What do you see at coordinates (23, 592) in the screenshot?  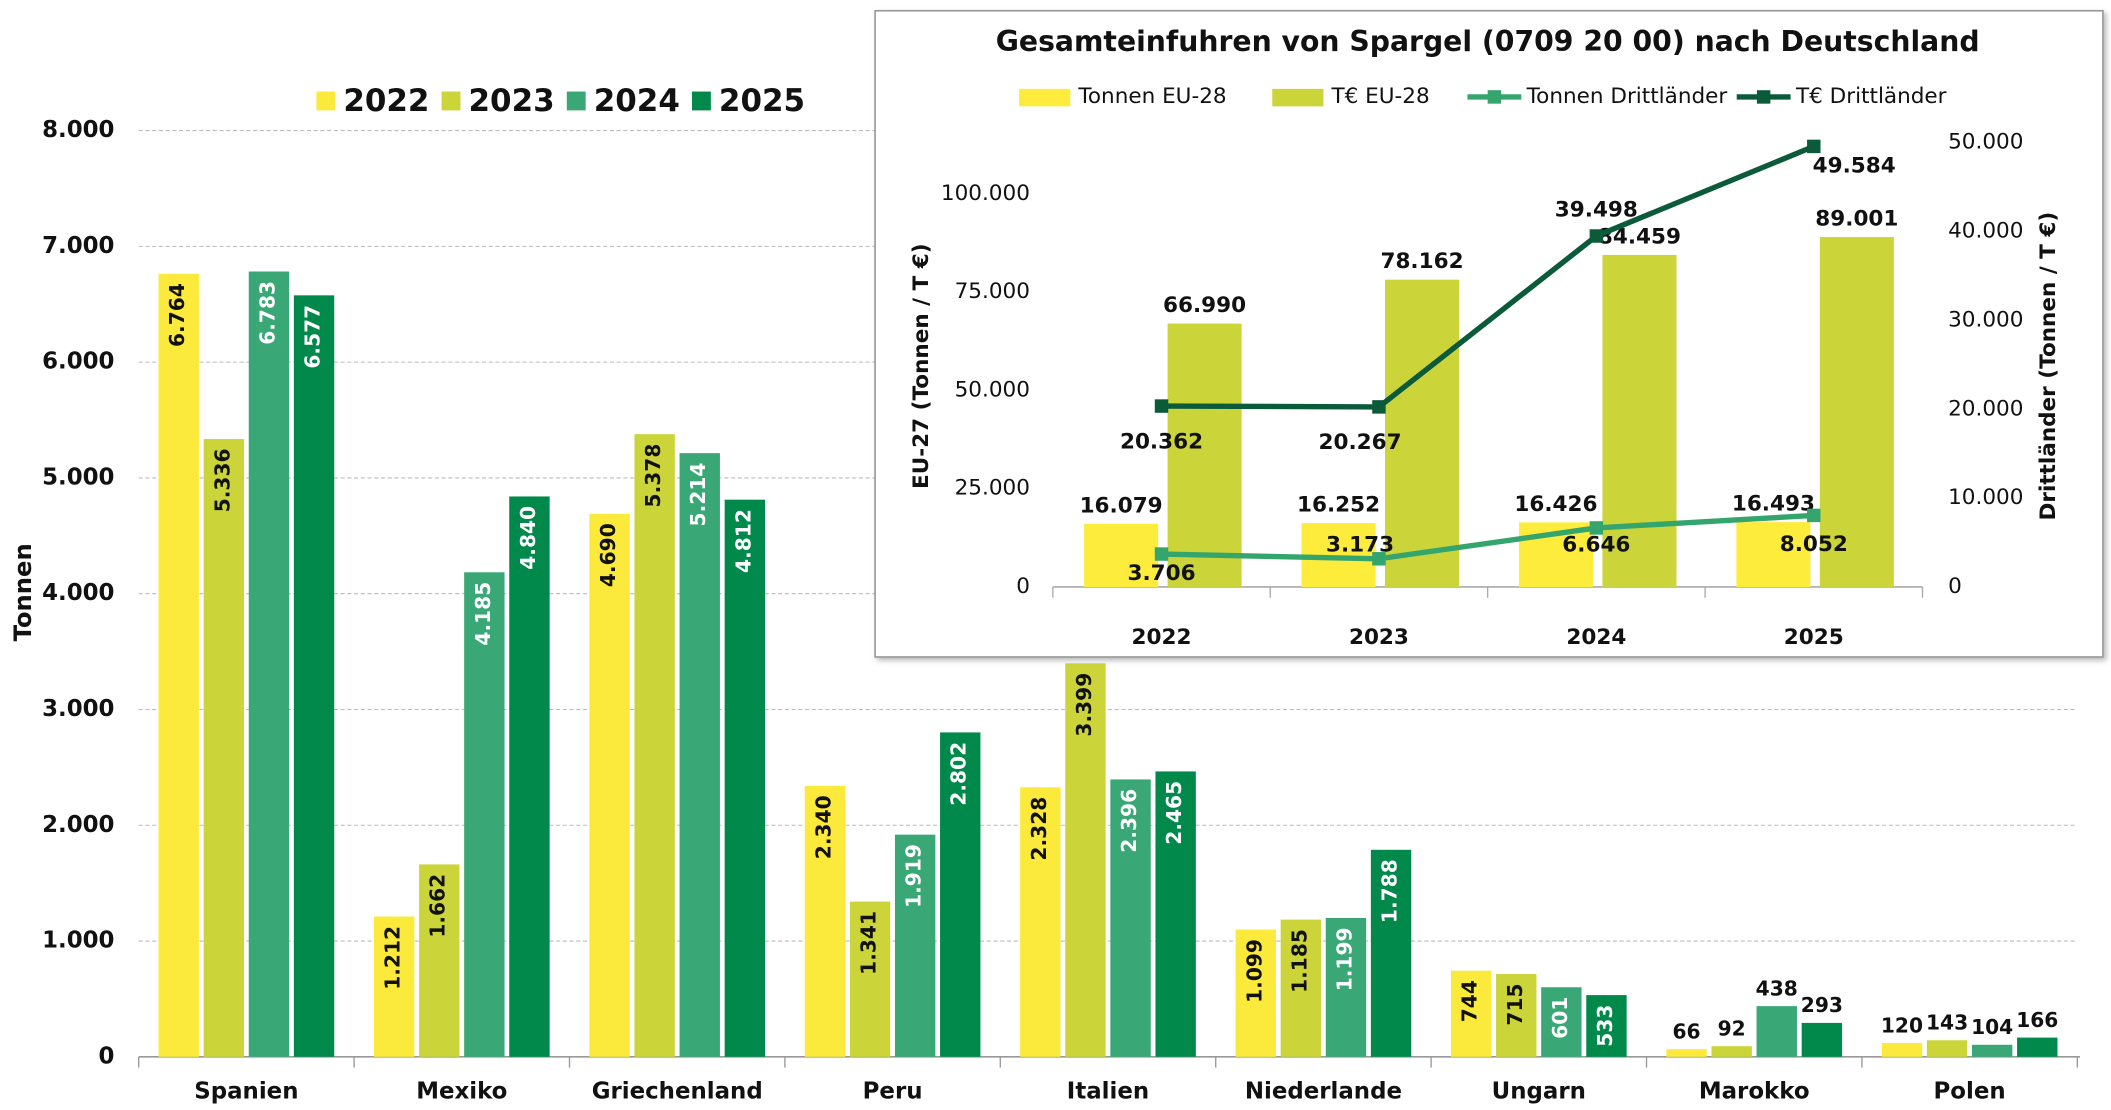 I see `y-axis-label: Tonnen` at bounding box center [23, 592].